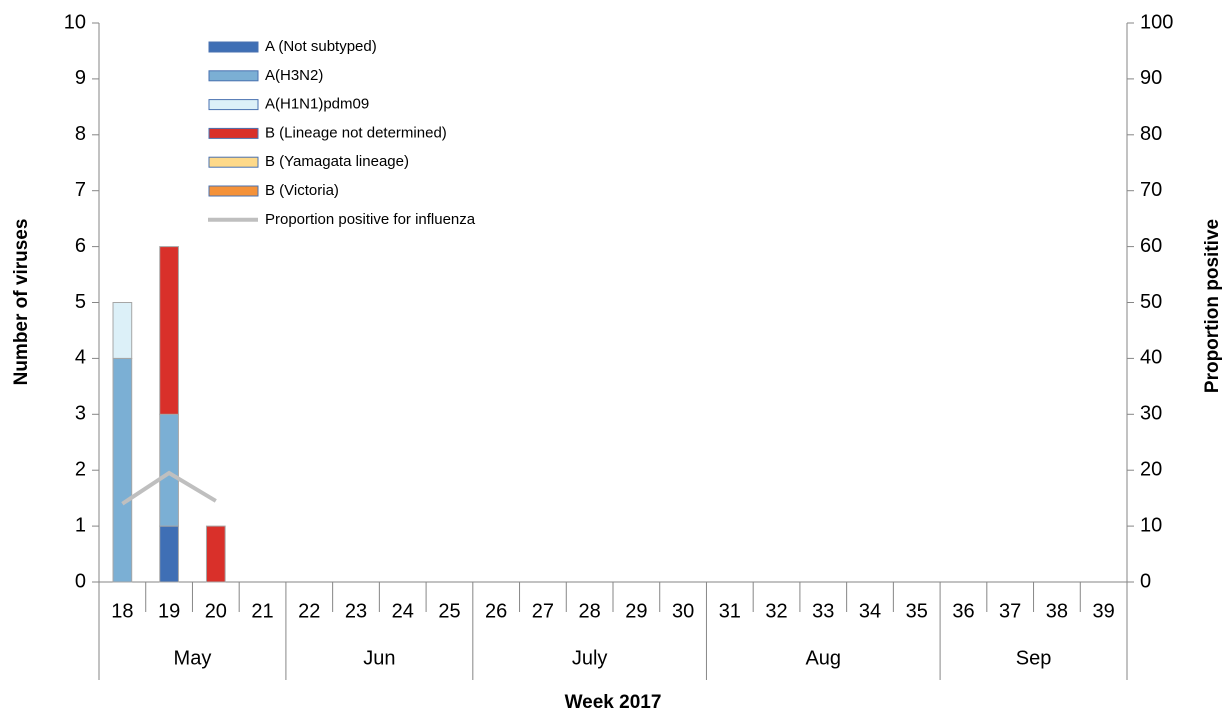 The height and width of the screenshot is (717, 1228). I want to click on y2-tick-label: 90, so click(1151, 78).